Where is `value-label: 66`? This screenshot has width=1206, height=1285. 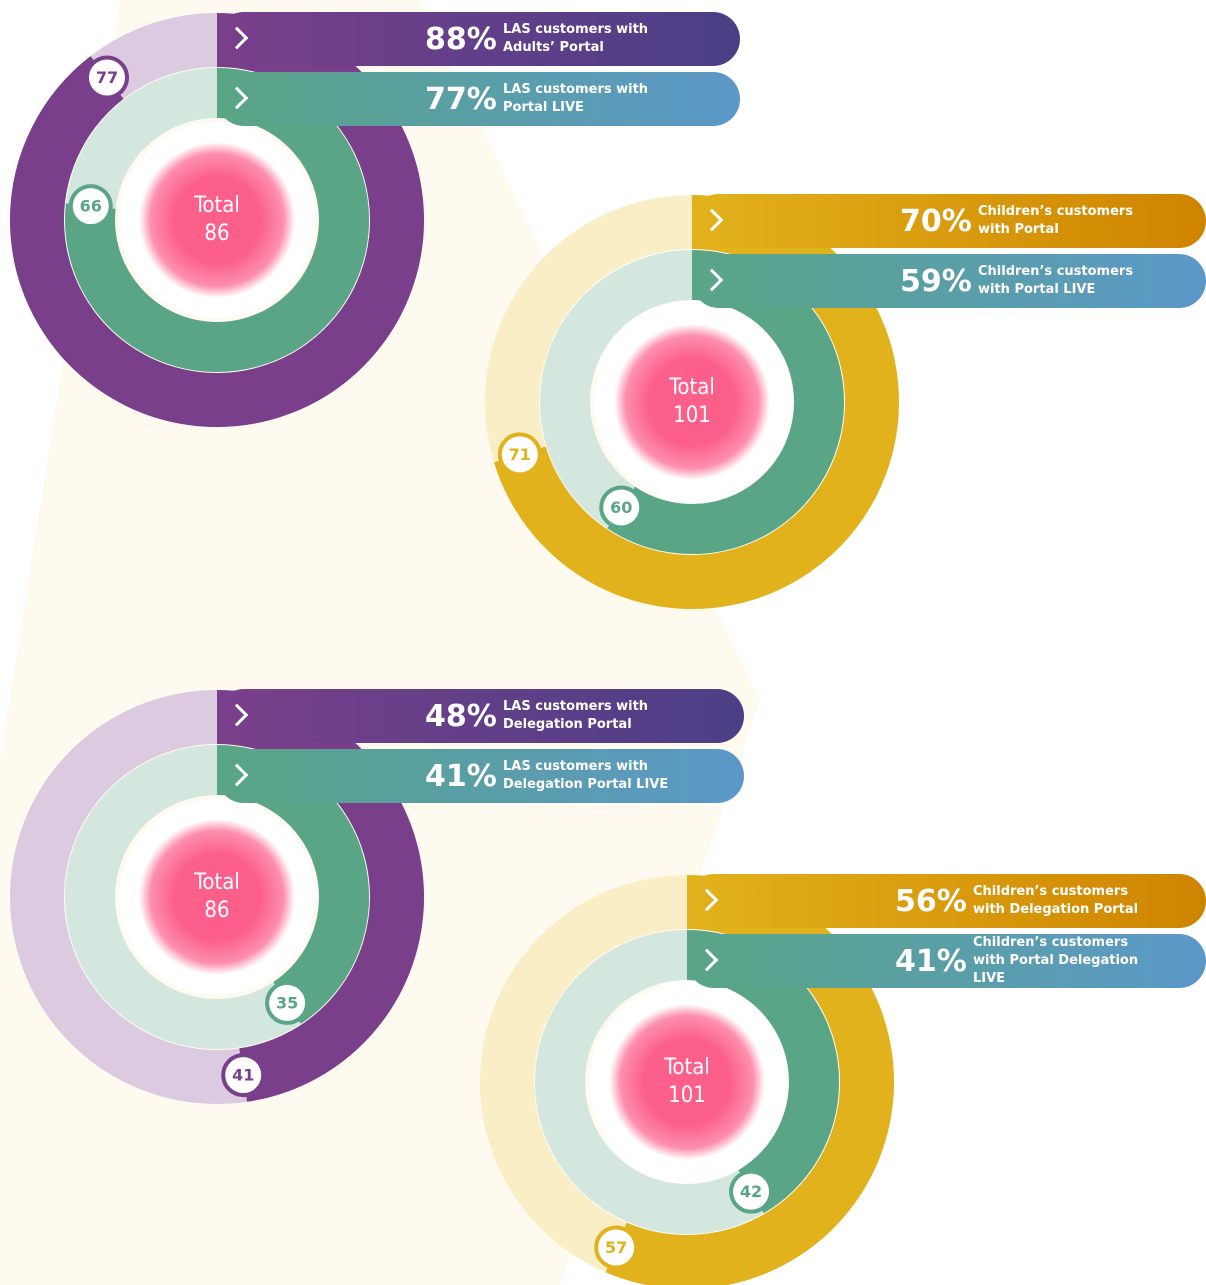 value-label: 66 is located at coordinates (91, 206).